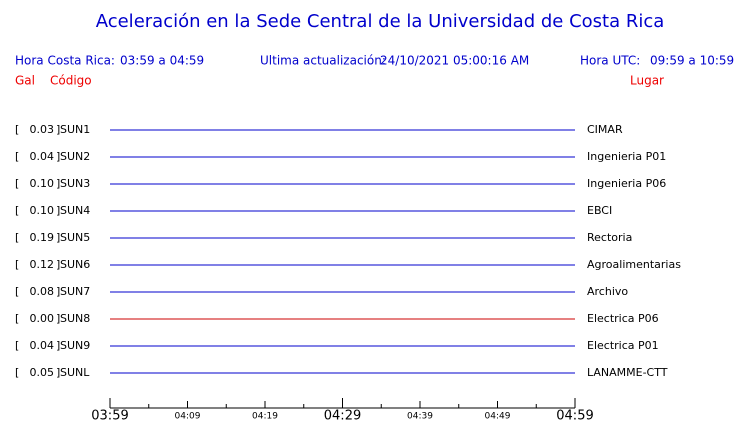  Describe the element at coordinates (162, 61) in the screenshot. I see `local-range: 03:59 a 04:59` at that location.